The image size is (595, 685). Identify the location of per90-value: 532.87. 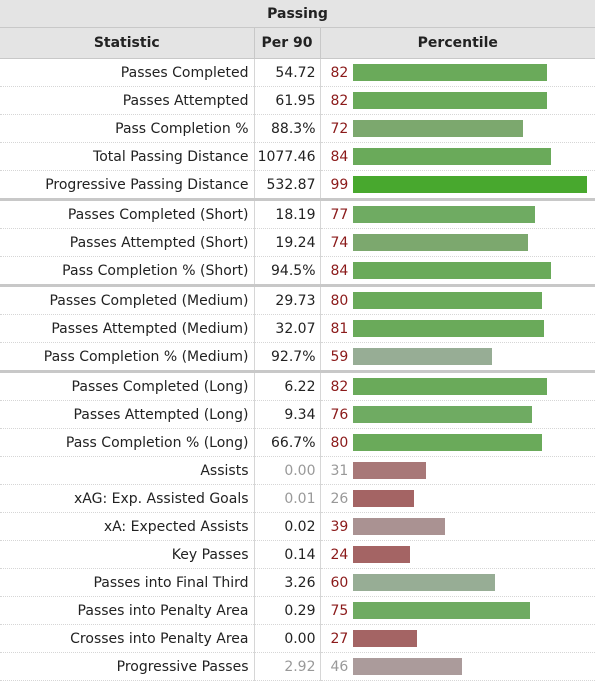
(287, 185).